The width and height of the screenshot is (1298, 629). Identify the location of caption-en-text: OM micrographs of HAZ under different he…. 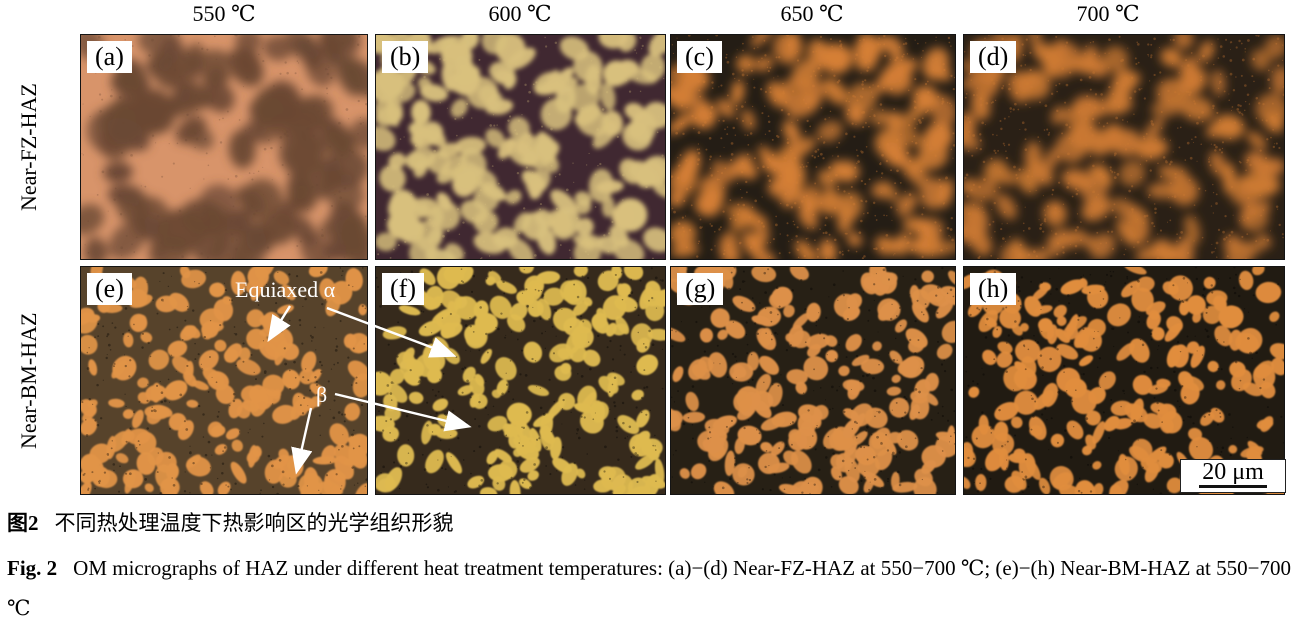
(649, 588).